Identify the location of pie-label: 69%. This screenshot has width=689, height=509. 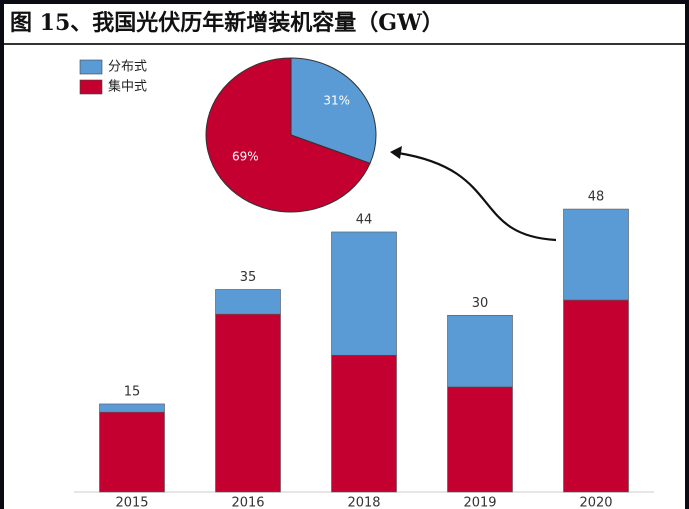
(245, 157).